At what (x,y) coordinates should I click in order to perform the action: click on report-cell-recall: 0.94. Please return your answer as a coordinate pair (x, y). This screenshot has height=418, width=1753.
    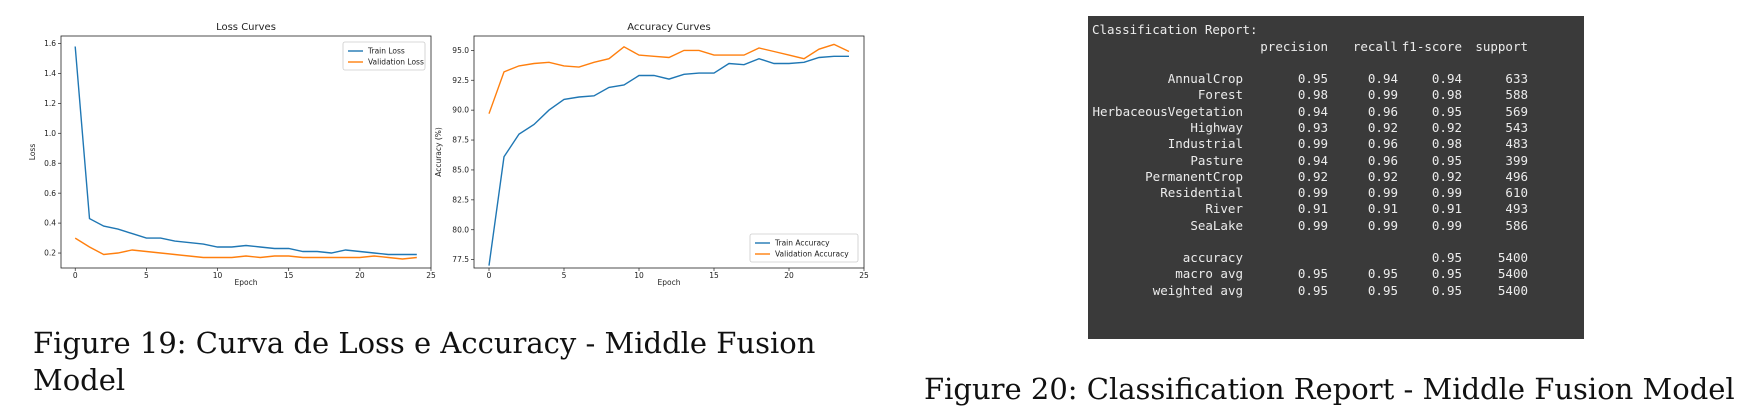
    Looking at the image, I should click on (1382, 78).